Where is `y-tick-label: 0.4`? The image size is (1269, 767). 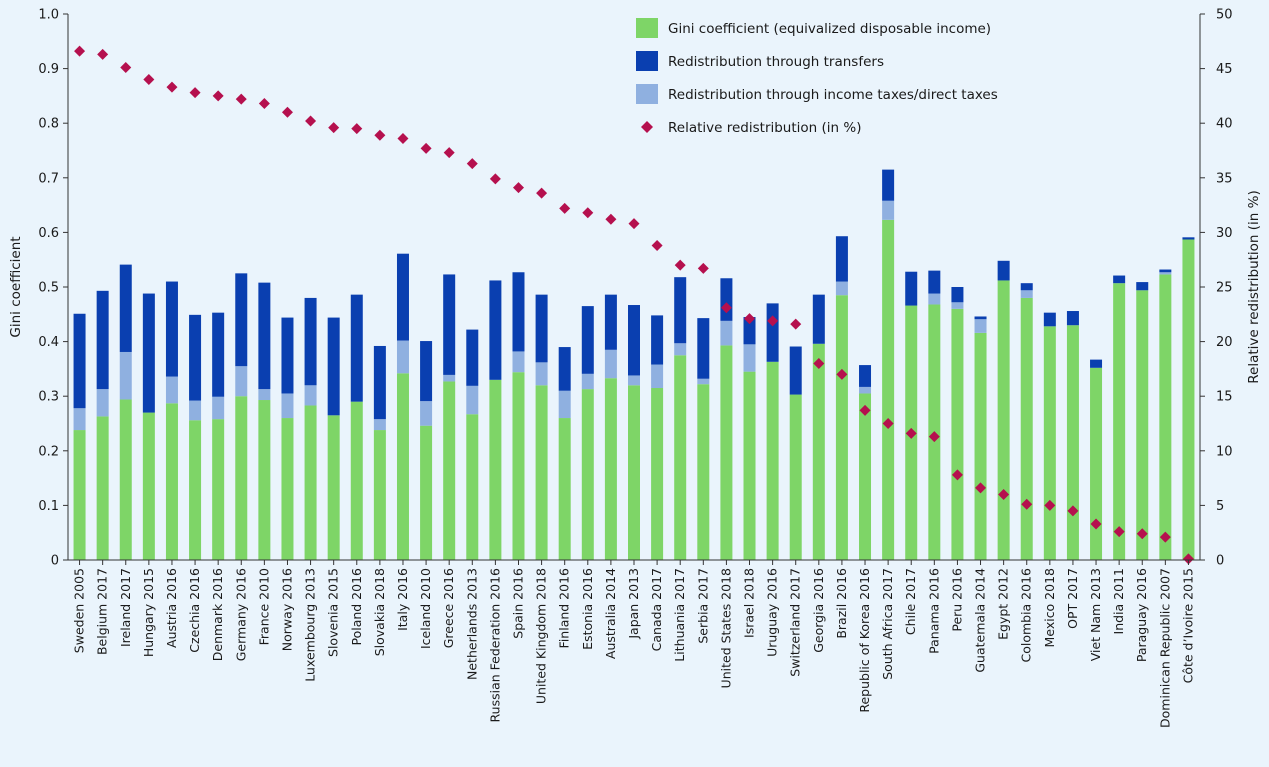 y-tick-label: 0.4 is located at coordinates (48, 342).